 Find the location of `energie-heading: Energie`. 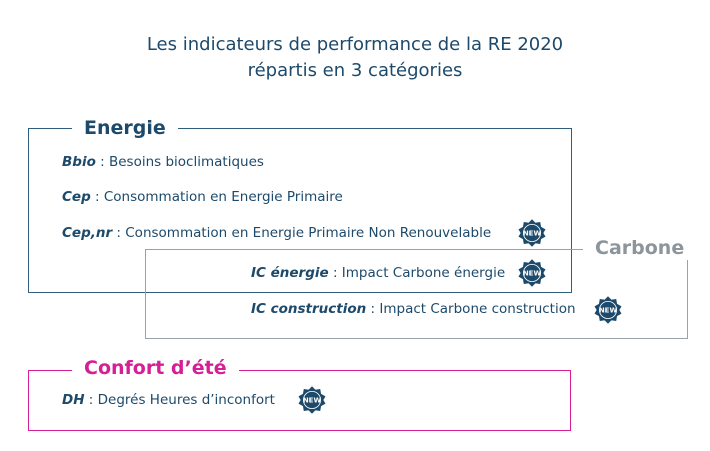

energie-heading: Energie is located at coordinates (125, 128).